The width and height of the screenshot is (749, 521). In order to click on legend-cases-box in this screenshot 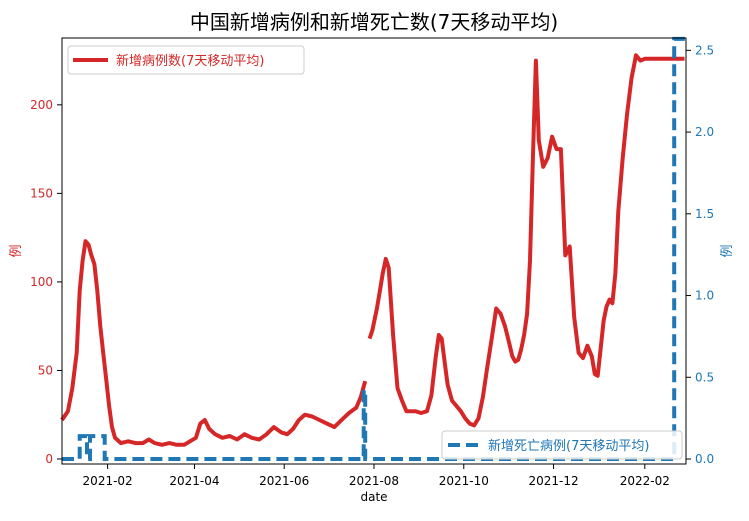, I will do `click(186, 60)`.